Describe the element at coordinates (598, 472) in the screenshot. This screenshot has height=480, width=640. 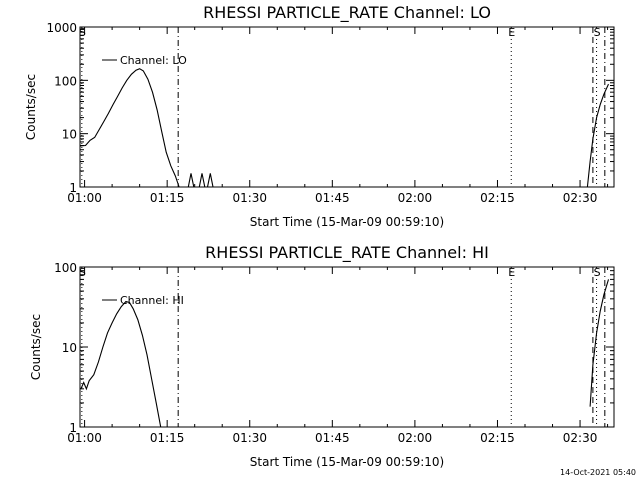
I see `timestamp-footer: 14-Oct-2021 05:40` at that location.